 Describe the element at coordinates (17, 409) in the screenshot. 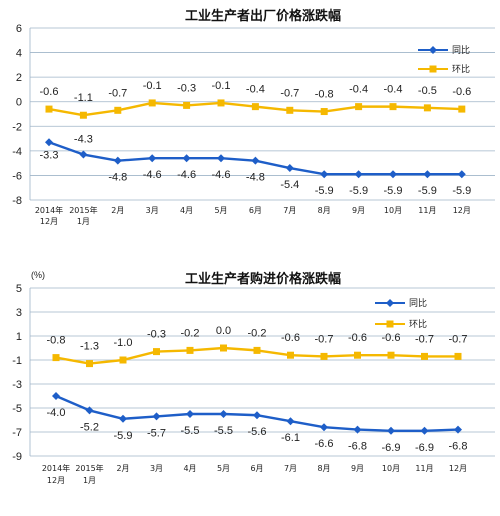

I see `chart2-y-tick-label: -5` at that location.